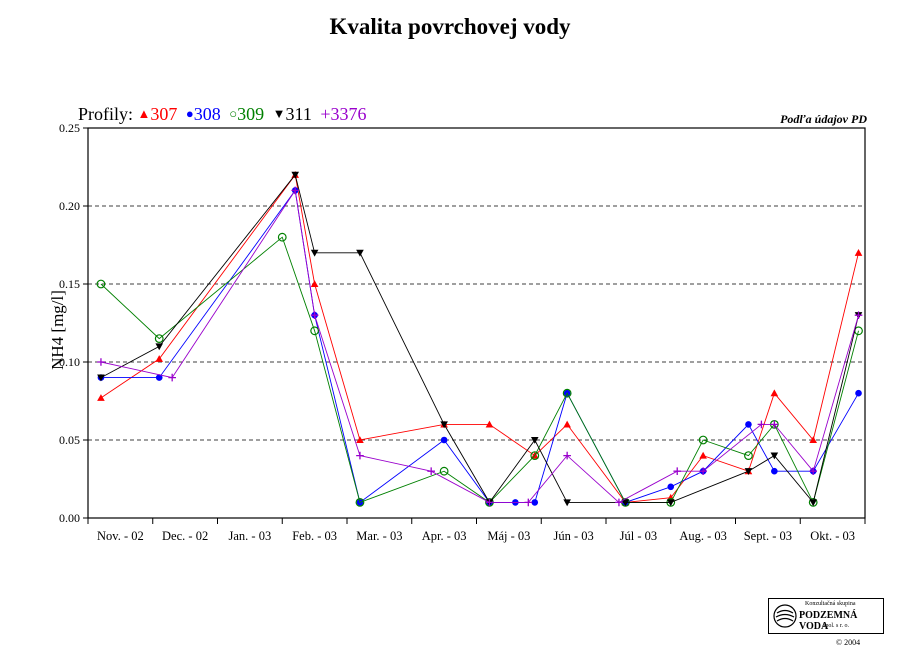  I want to click on copyright: © 2004, so click(848, 642).